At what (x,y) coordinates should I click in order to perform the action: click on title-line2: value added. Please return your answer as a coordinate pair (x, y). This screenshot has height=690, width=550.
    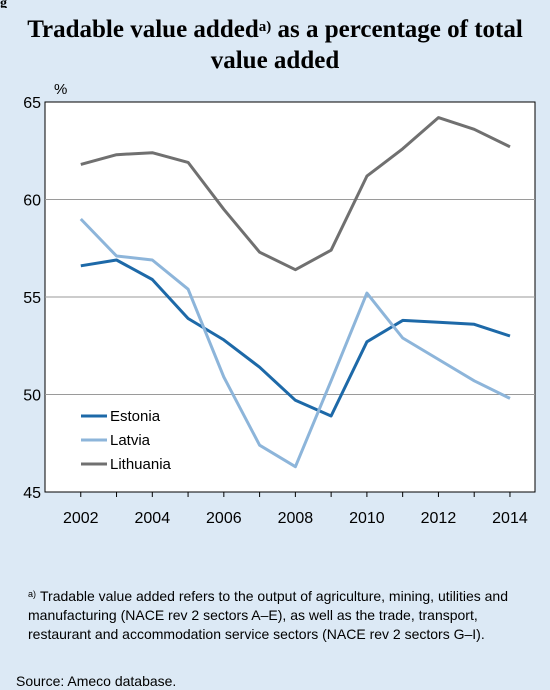
    Looking at the image, I should click on (275, 60).